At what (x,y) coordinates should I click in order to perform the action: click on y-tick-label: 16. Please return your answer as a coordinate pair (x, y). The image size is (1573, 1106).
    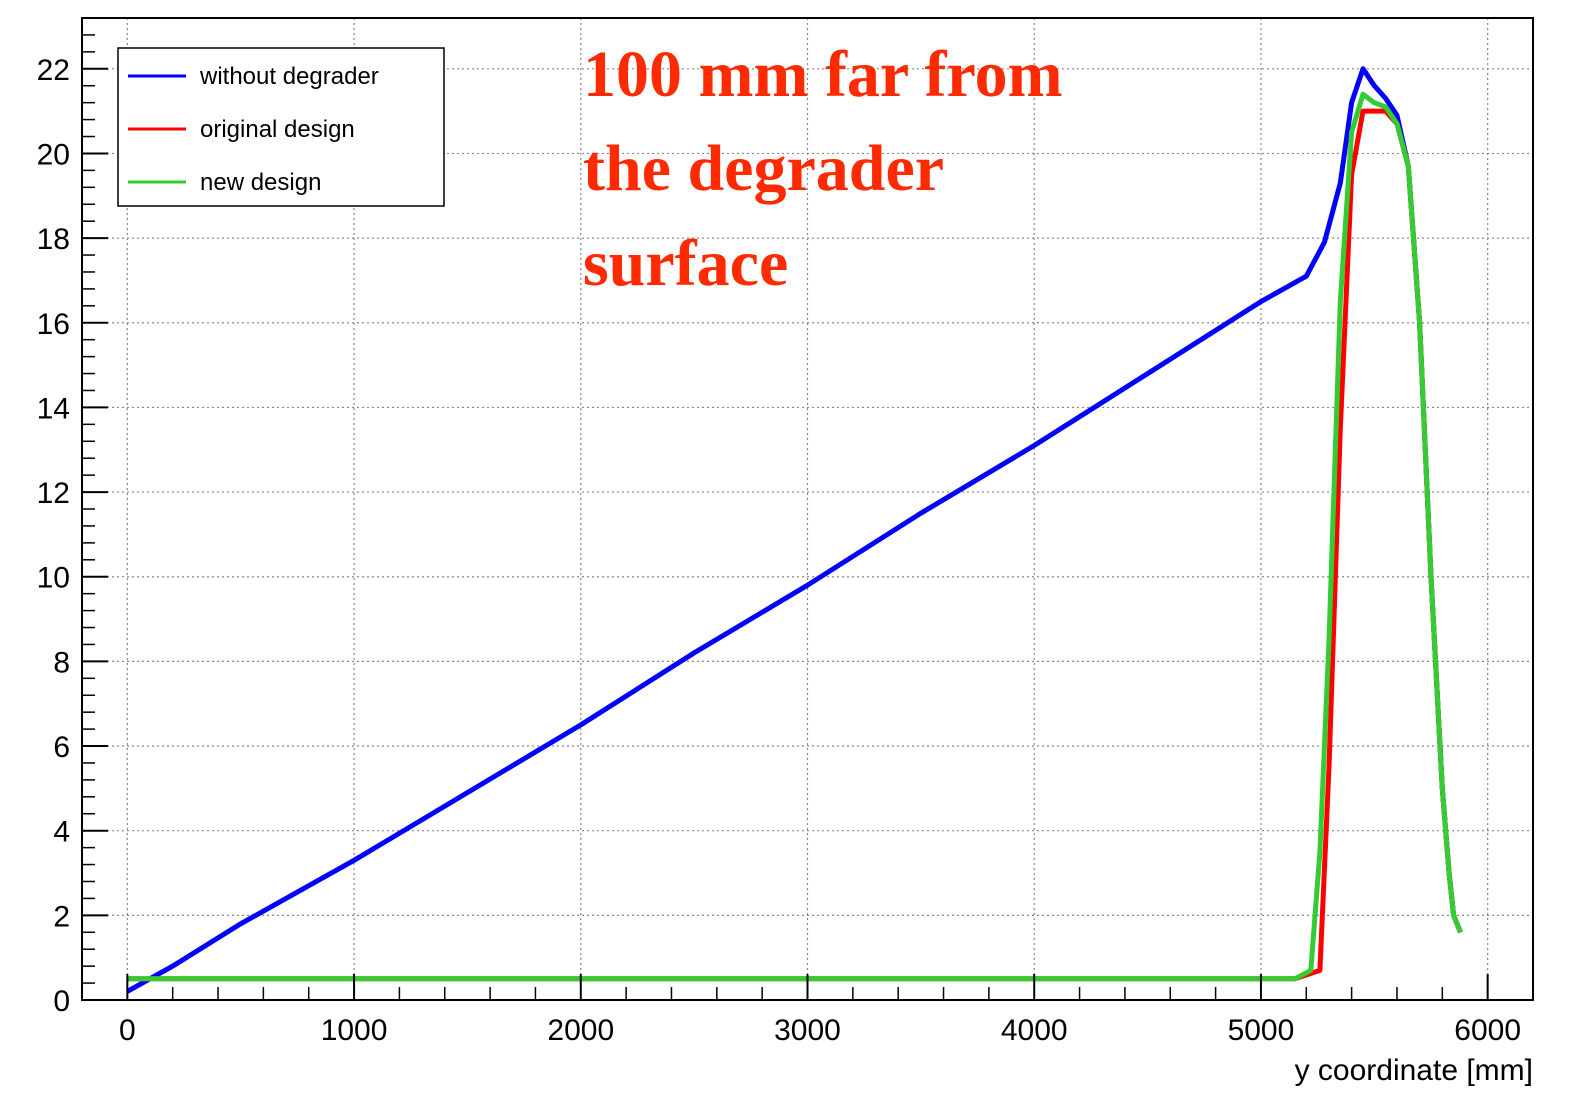
    Looking at the image, I should click on (53, 324).